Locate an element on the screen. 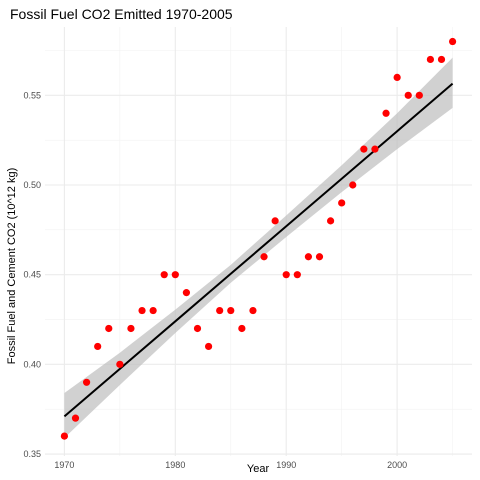 Image resolution: width=480 pixels, height=480 pixels. x-tick-label: 1980 is located at coordinates (175, 465).